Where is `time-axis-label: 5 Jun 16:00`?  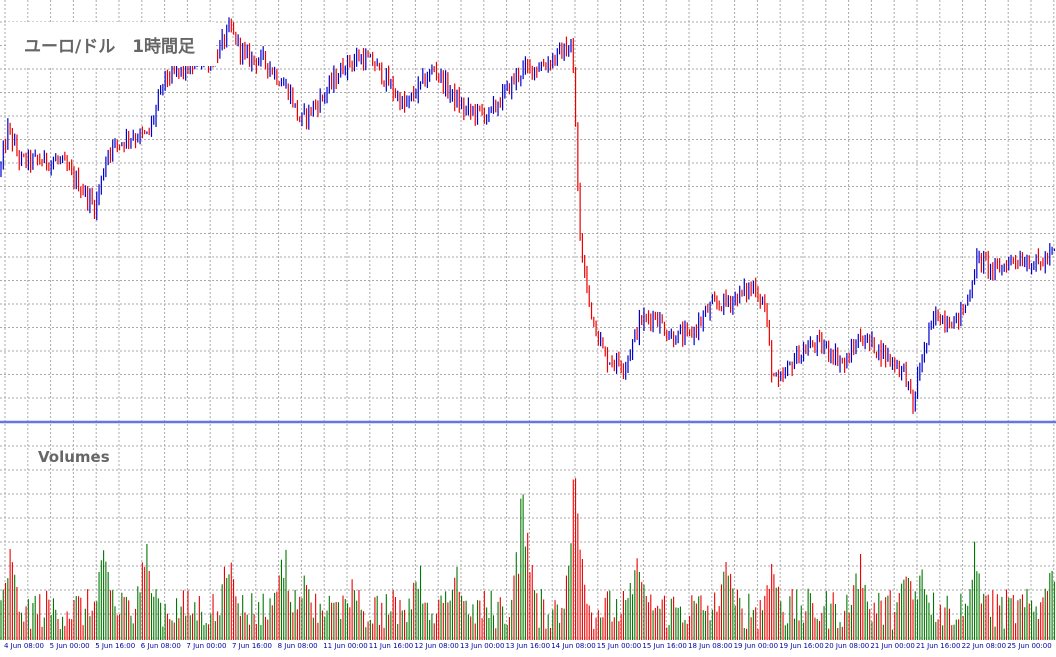
time-axis-label: 5 Jun 16:00 is located at coordinates (115, 646).